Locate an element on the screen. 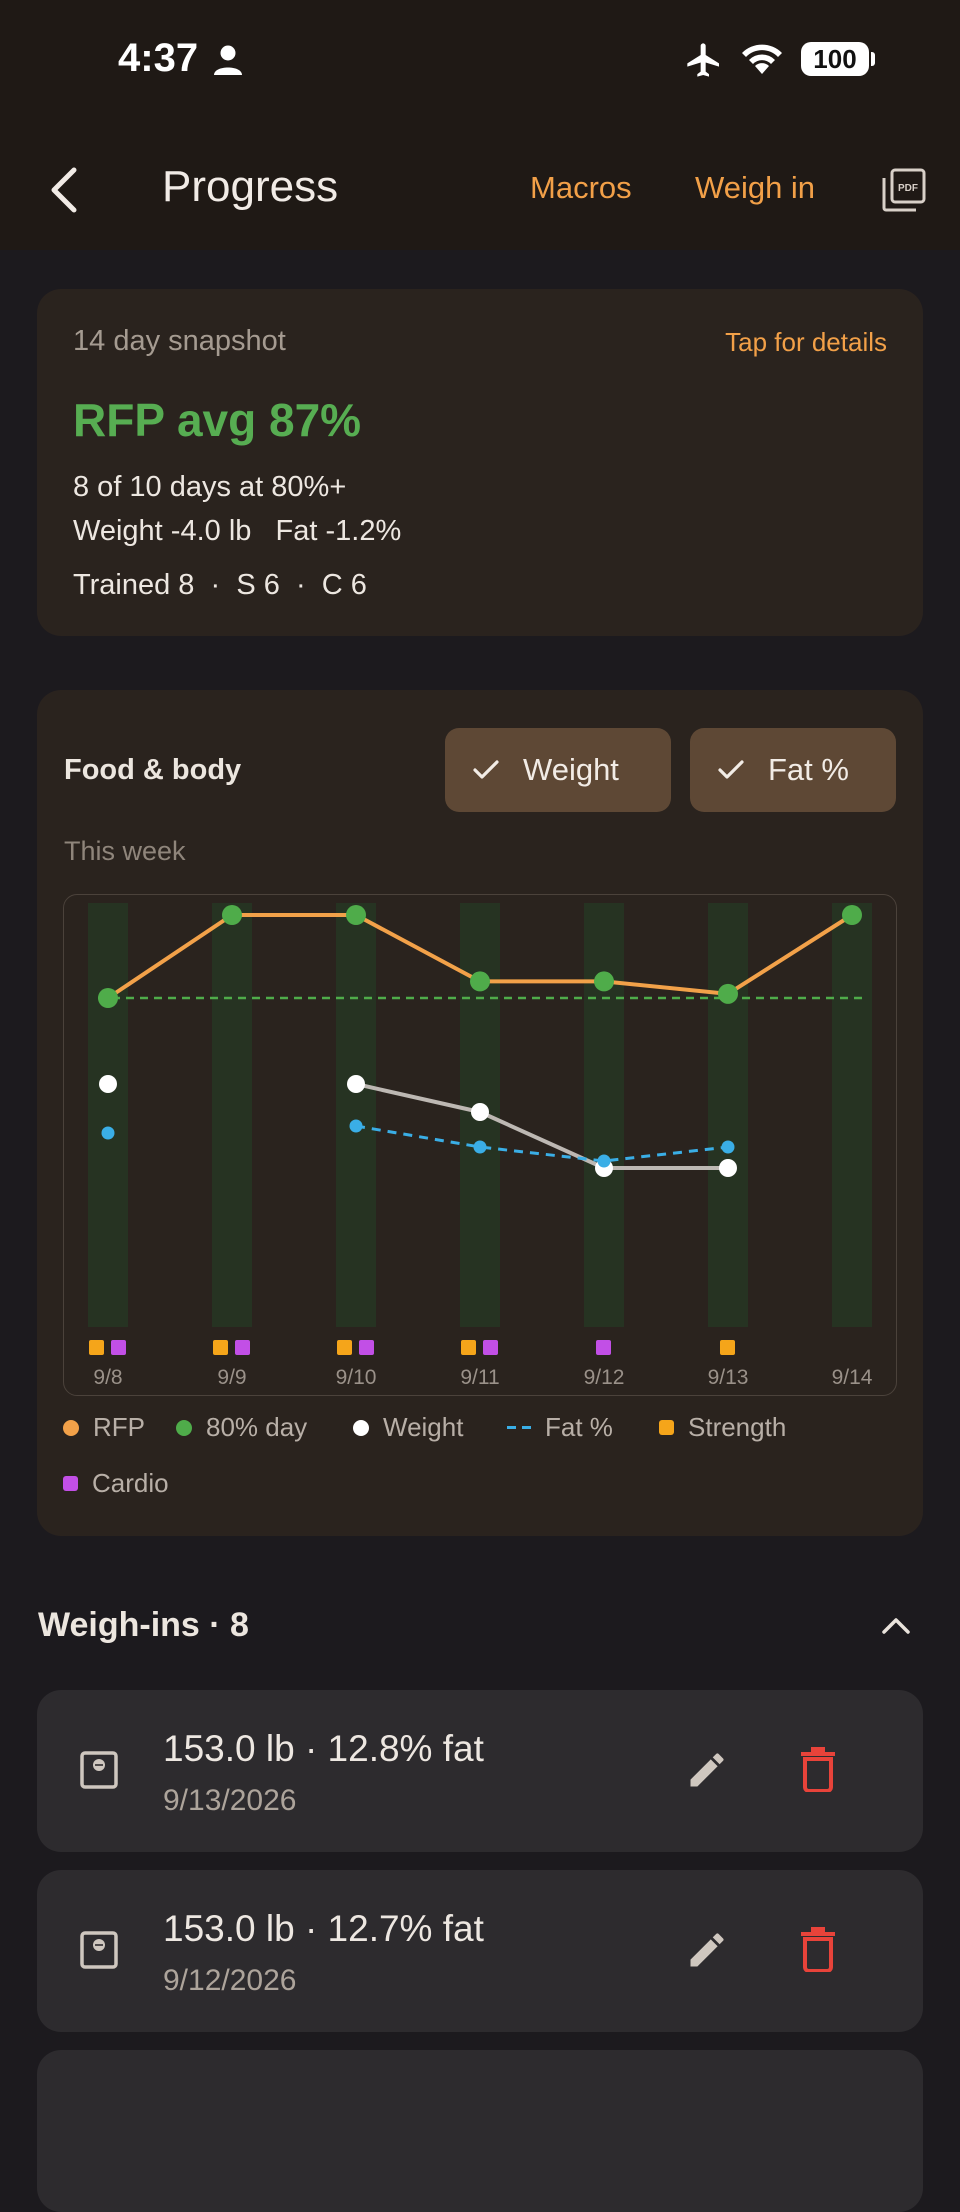 The width and height of the screenshot is (960, 2212). battery-tip is located at coordinates (873, 59).